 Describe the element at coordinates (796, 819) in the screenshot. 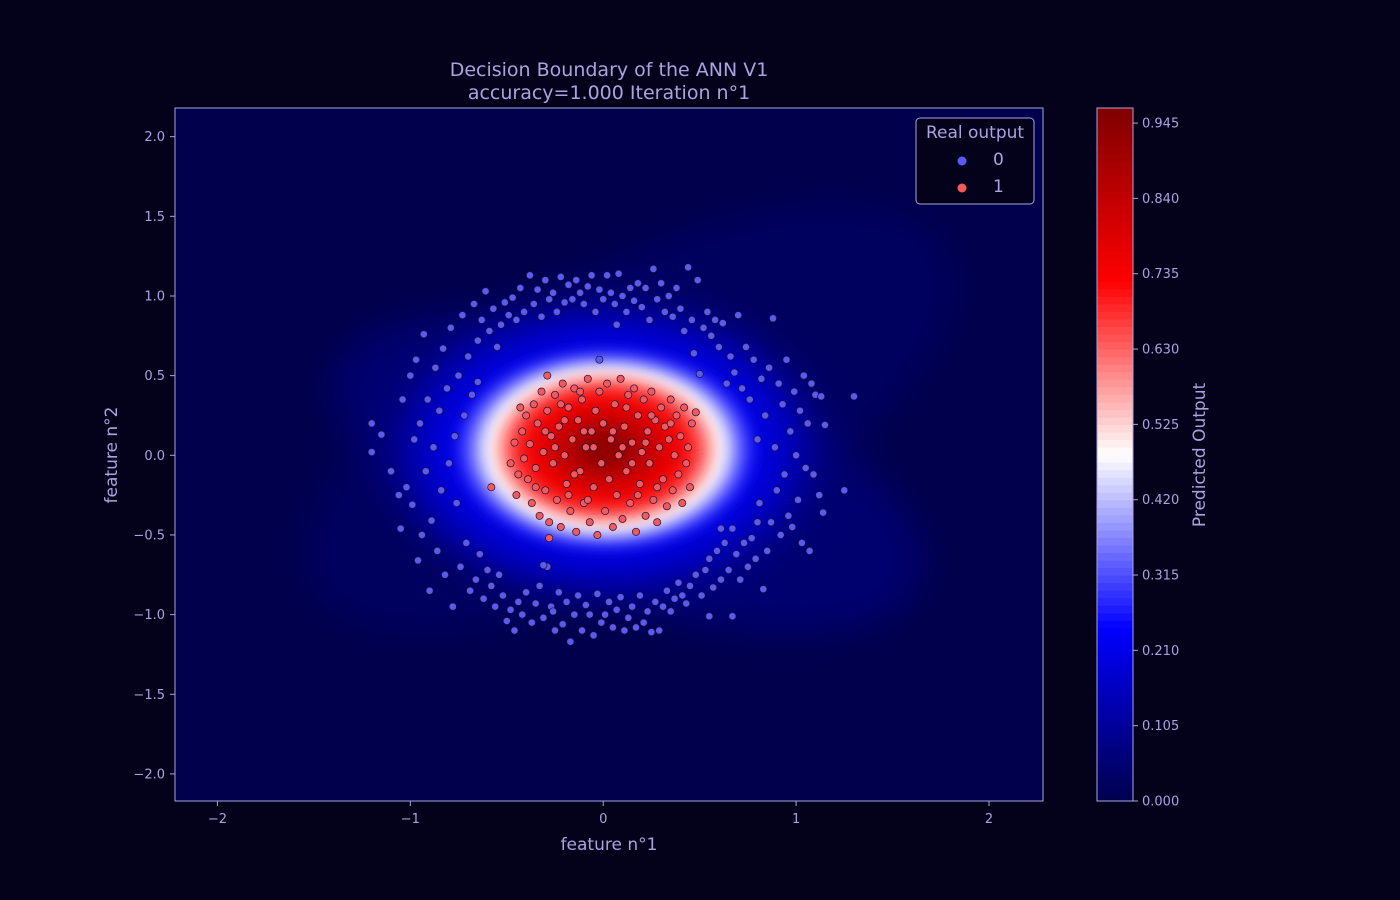

I see `x-tick-label: 1` at that location.